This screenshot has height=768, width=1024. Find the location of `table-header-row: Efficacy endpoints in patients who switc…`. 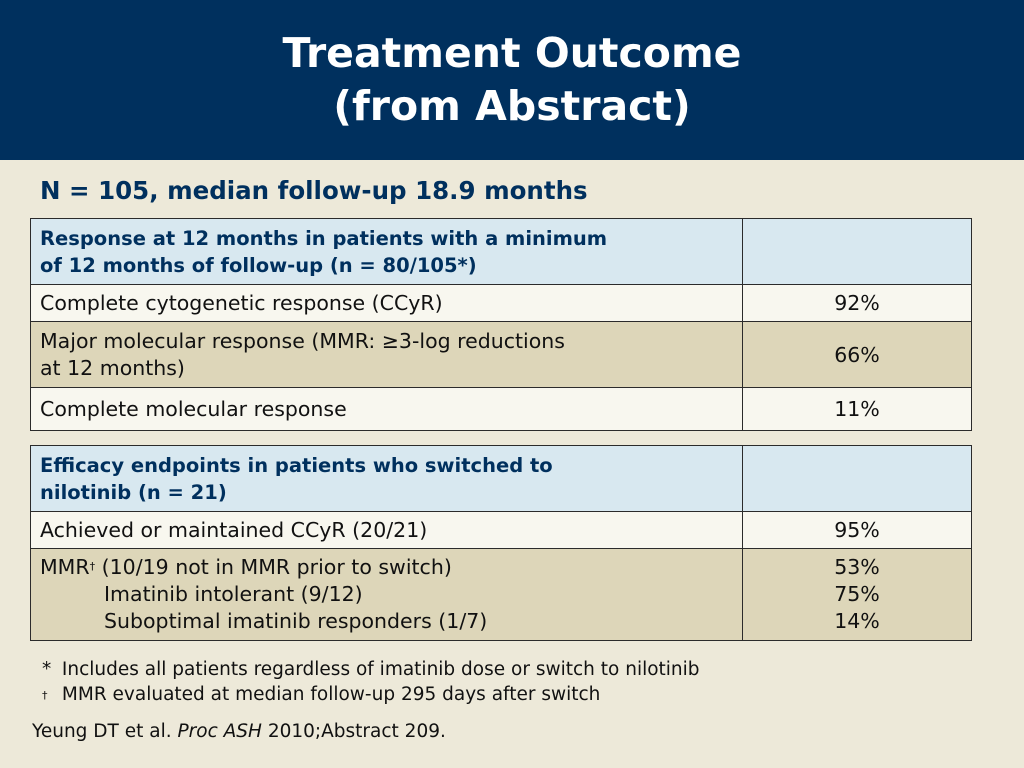

table-header-row: Efficacy endpoints in patients who switc… is located at coordinates (501, 478).